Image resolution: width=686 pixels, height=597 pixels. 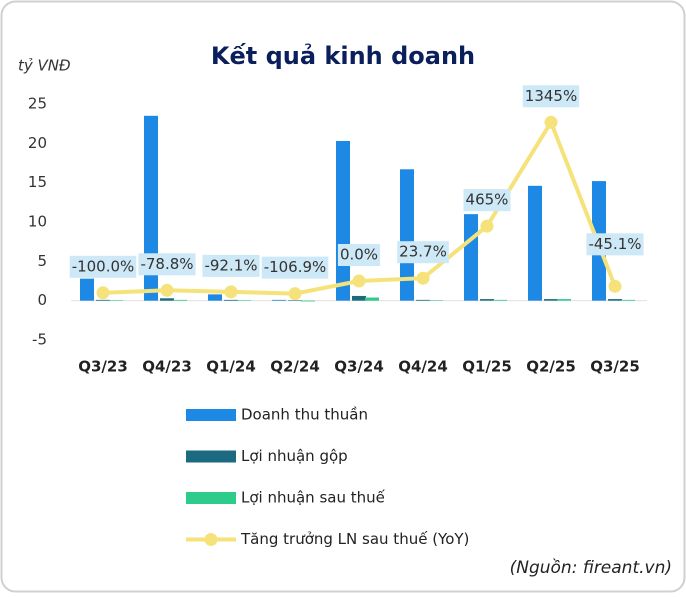 I want to click on legend-label: Tăng trưởng LN sau thuế (YoY), so click(x=354, y=539).